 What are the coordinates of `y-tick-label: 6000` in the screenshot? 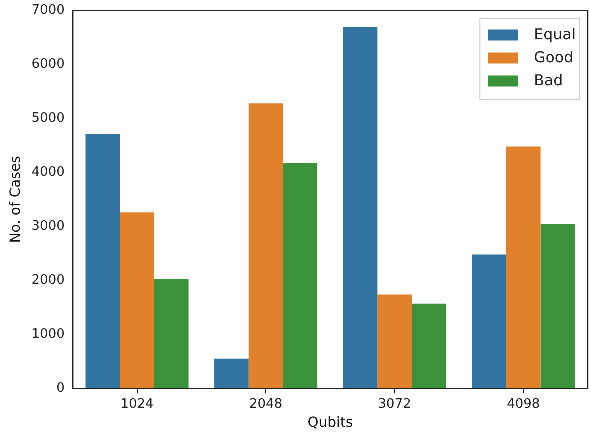 It's located at (48, 64).